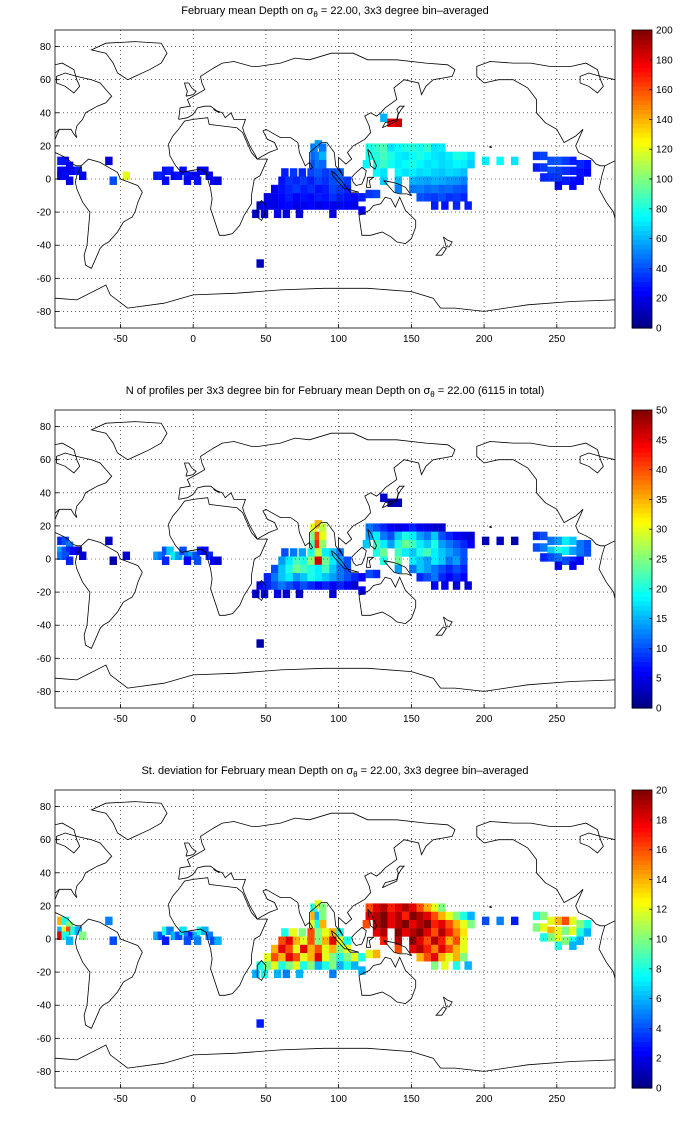  I want to click on colorbar-tick-label: 45, so click(662, 440).